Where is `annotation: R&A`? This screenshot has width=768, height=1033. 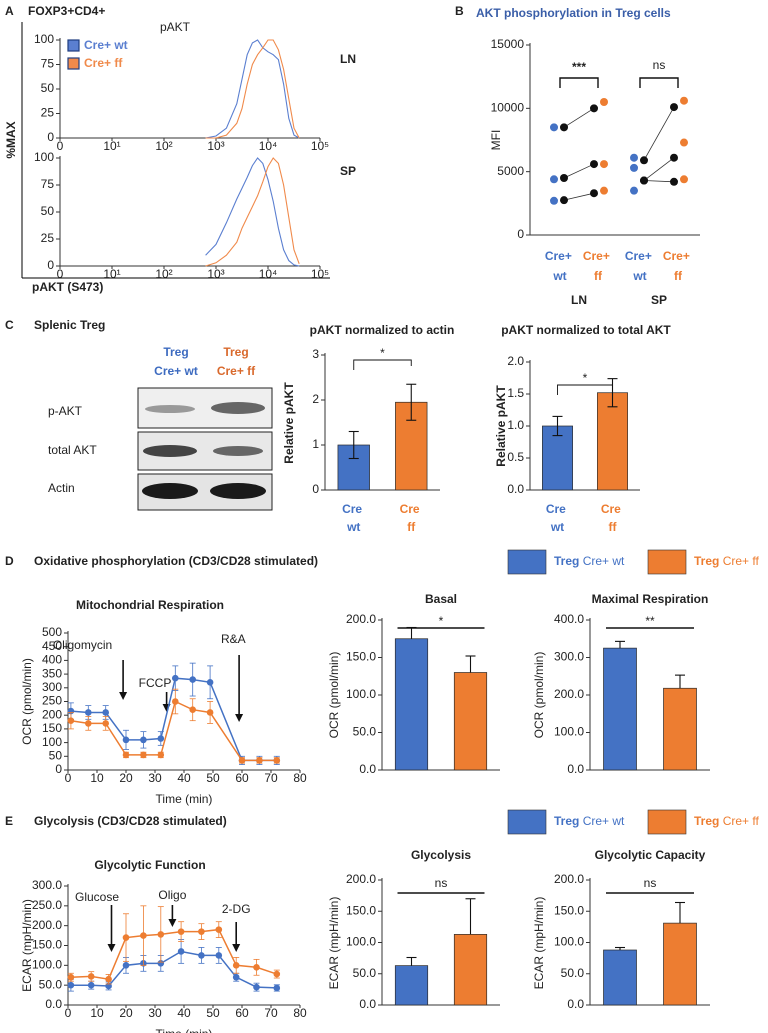
annotation: R&A is located at coordinates (233, 639).